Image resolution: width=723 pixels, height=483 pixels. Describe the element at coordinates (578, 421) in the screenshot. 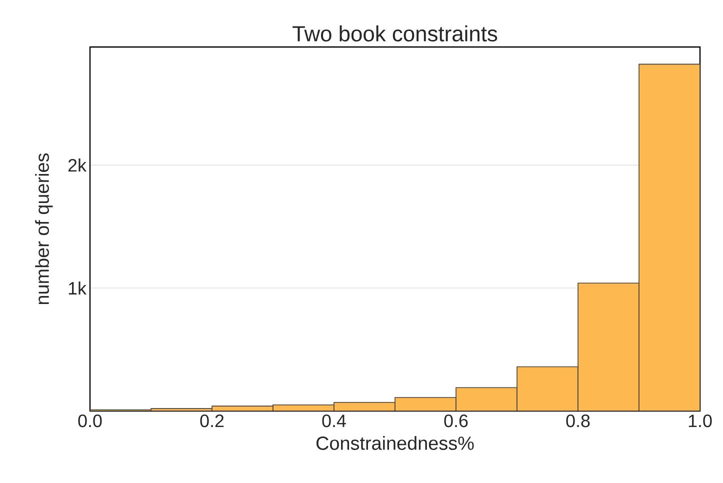

I see `x-tick-label: 0.8` at that location.